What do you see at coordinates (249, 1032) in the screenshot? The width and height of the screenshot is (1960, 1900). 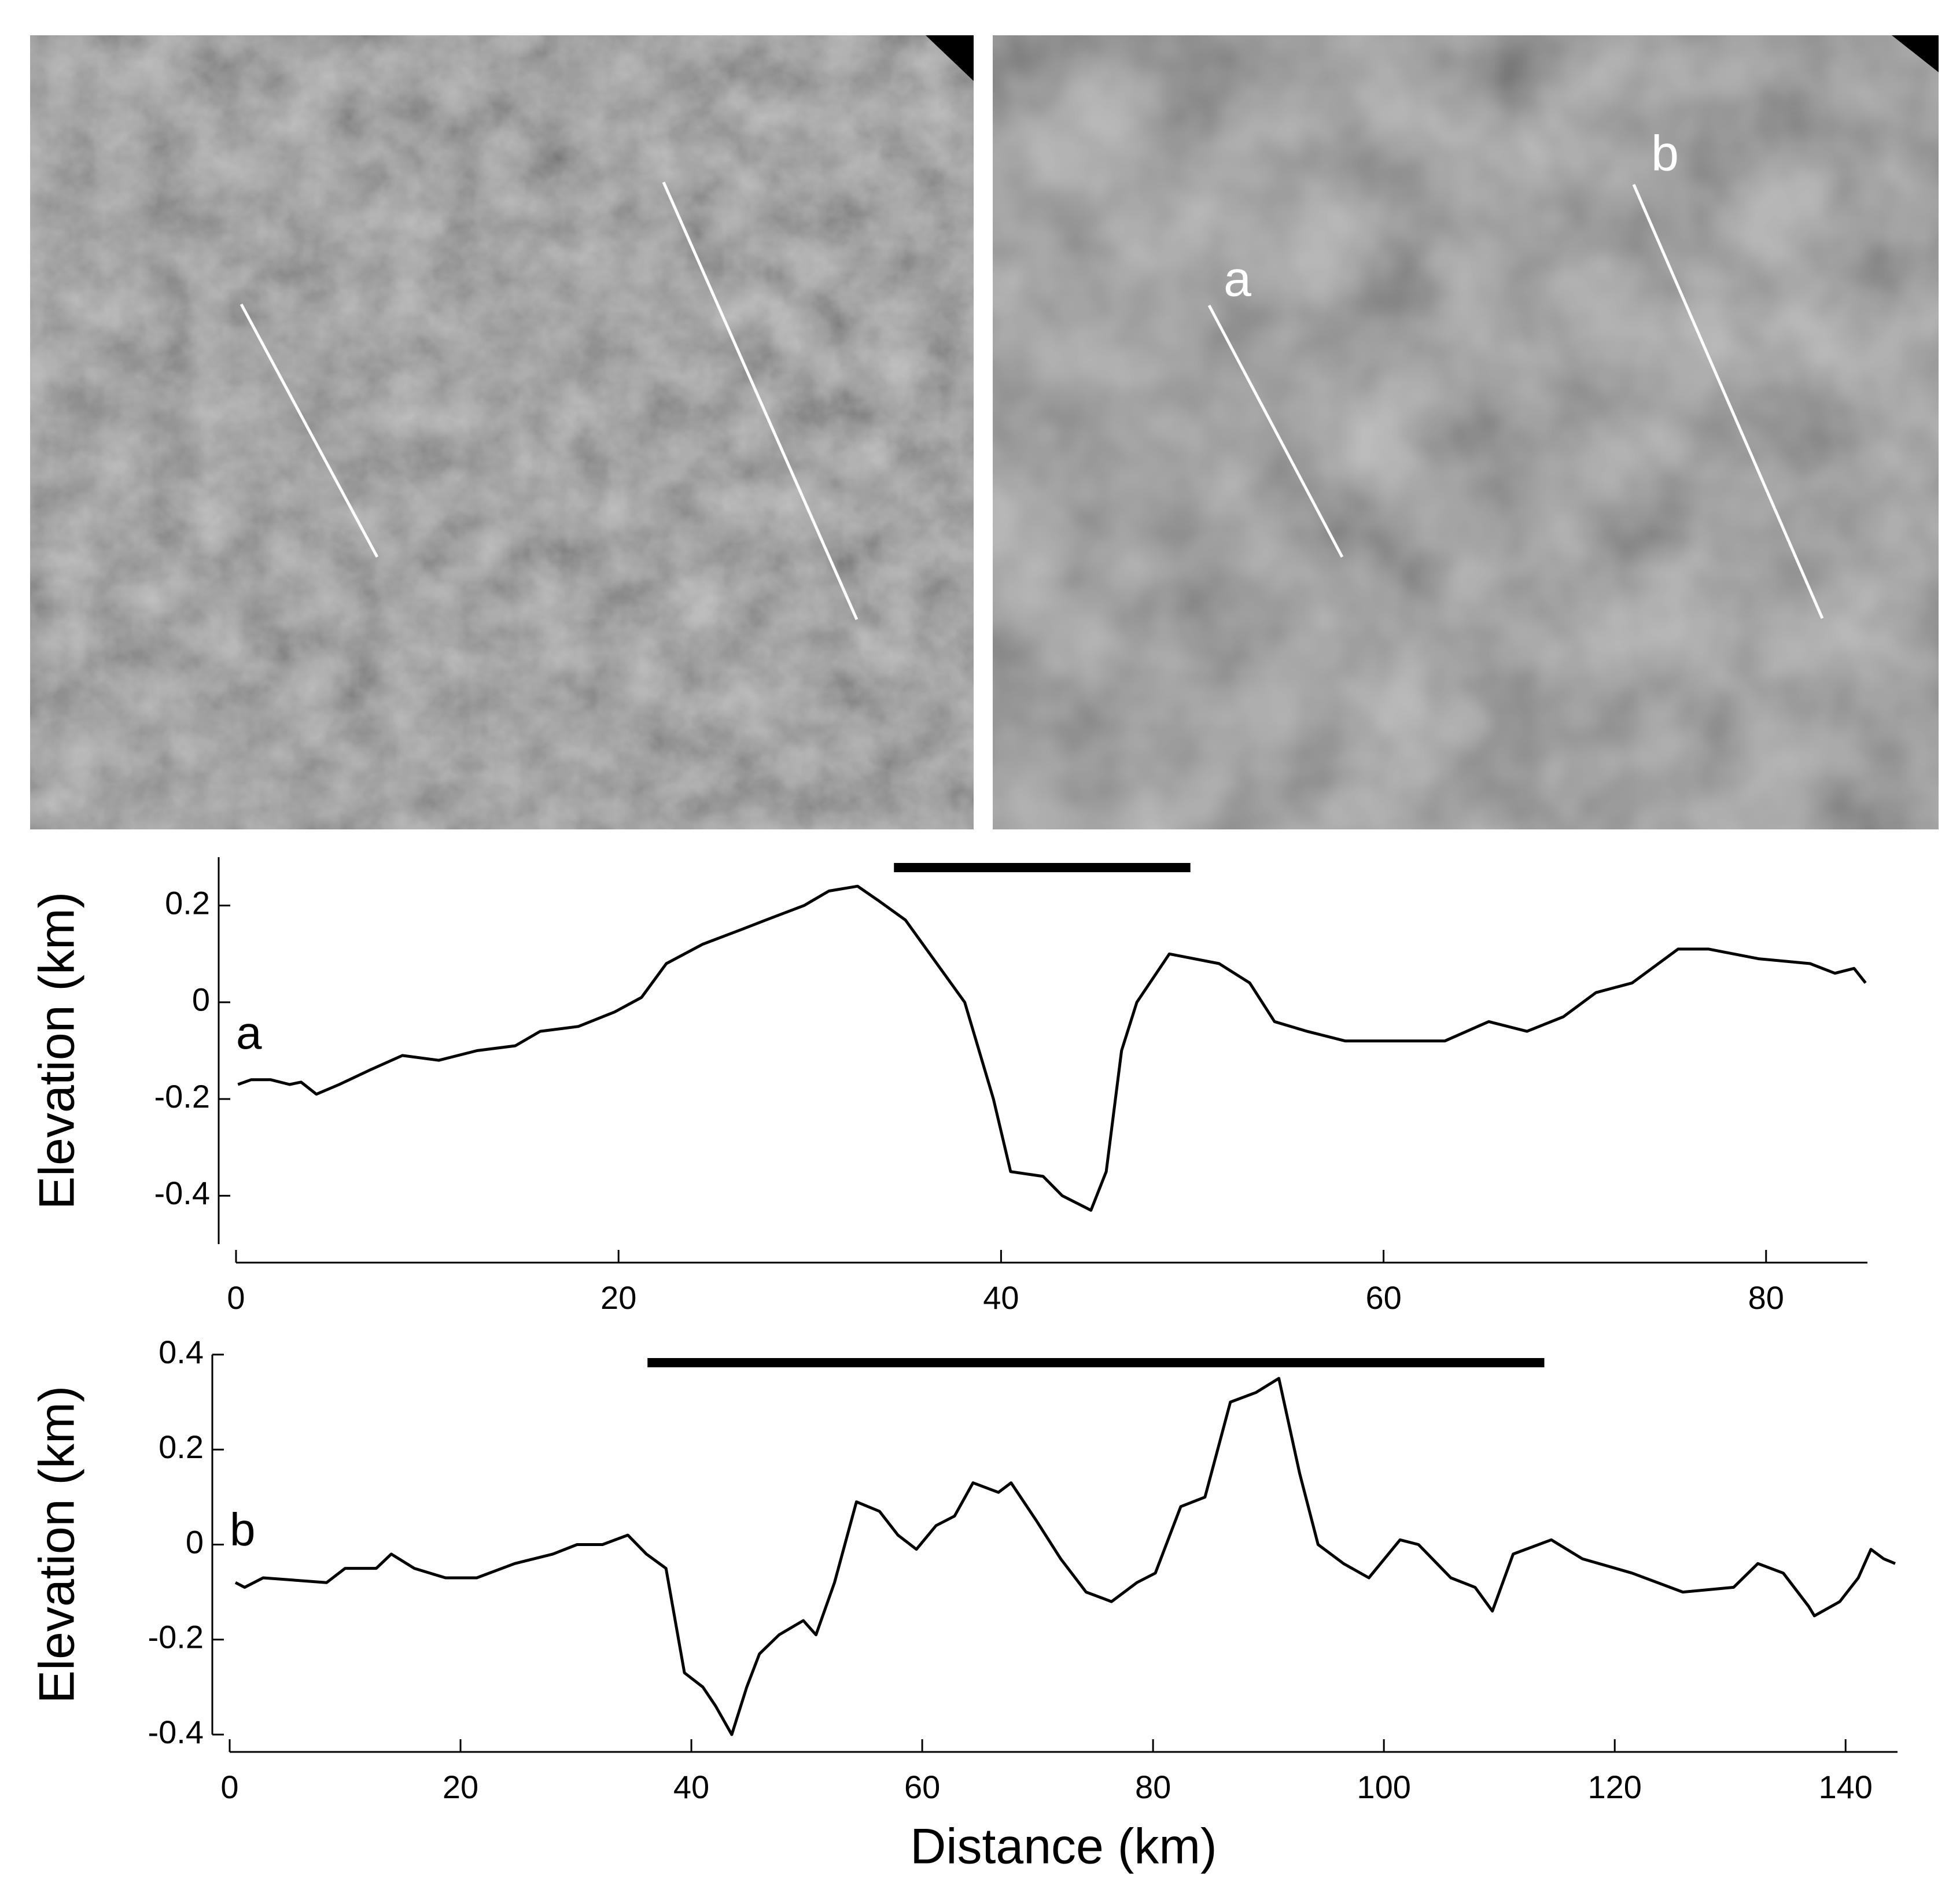 I see `panel-label: a` at bounding box center [249, 1032].